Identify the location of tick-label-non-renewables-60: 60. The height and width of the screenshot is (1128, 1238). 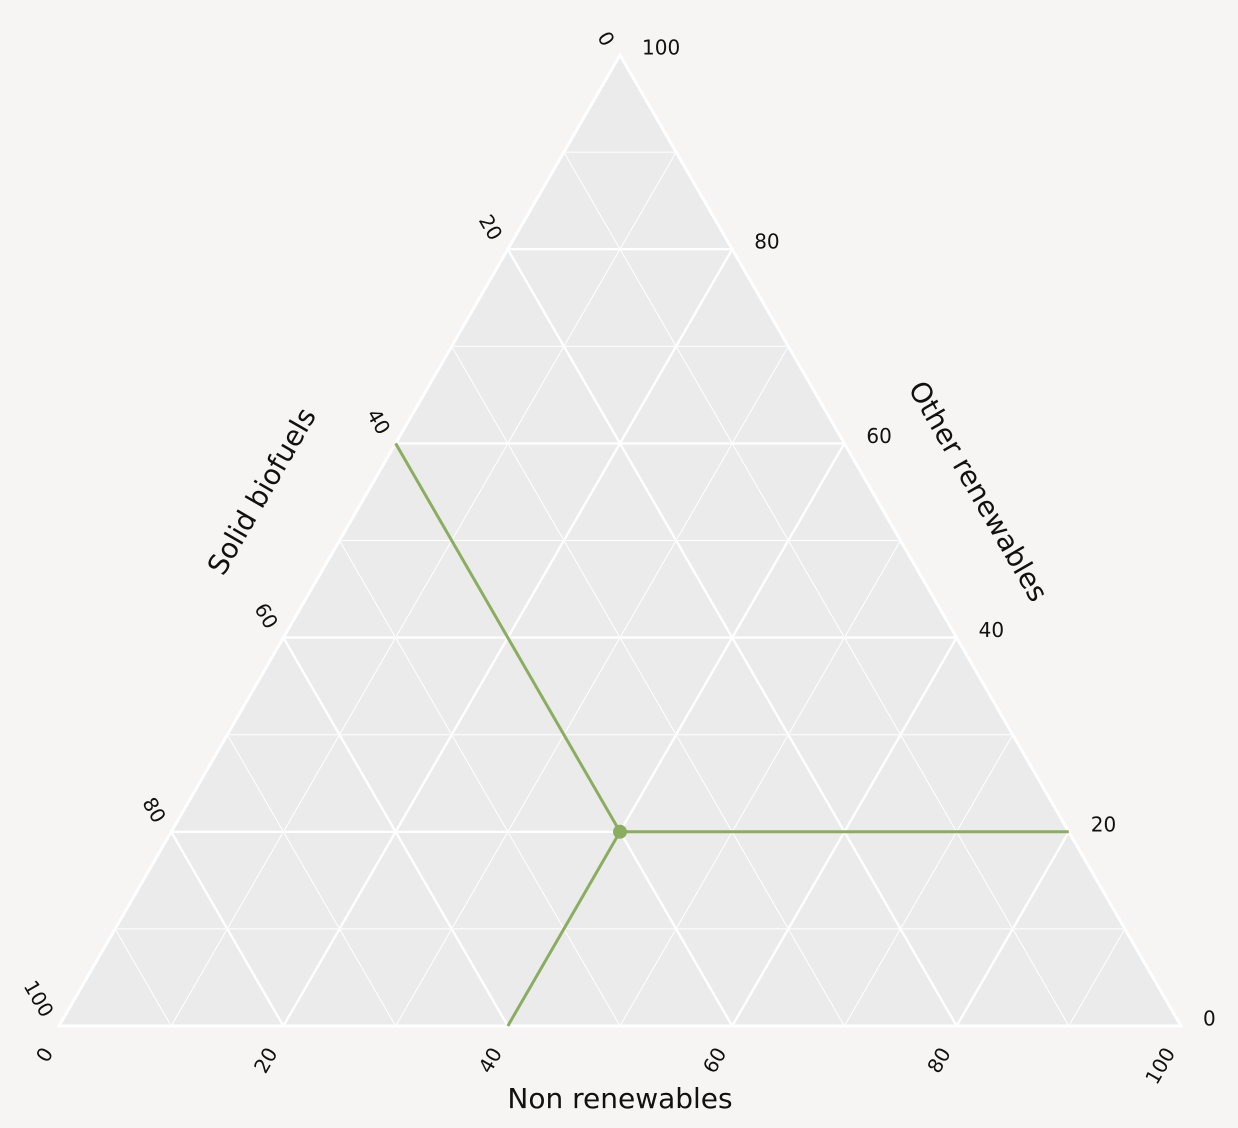
(715, 1060).